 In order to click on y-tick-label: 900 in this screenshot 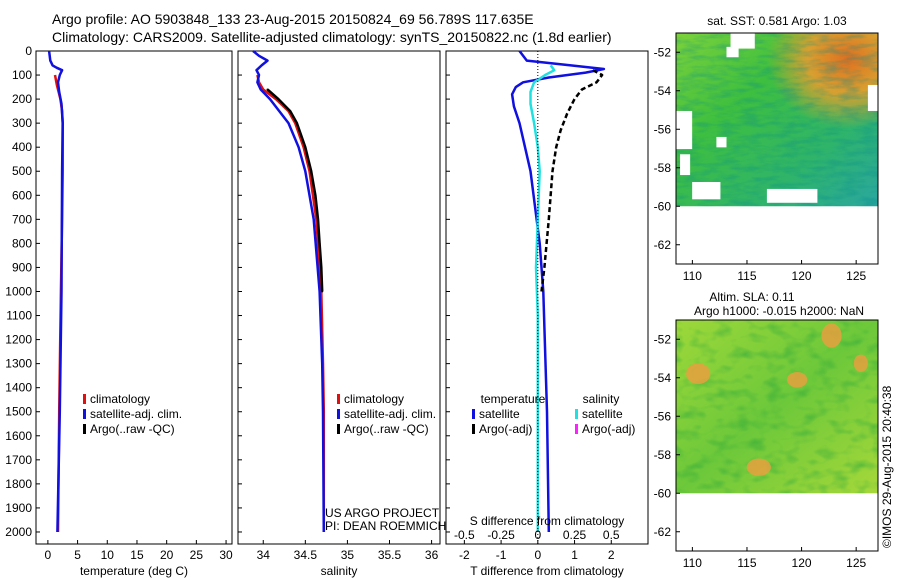, I will do `click(22, 267)`.